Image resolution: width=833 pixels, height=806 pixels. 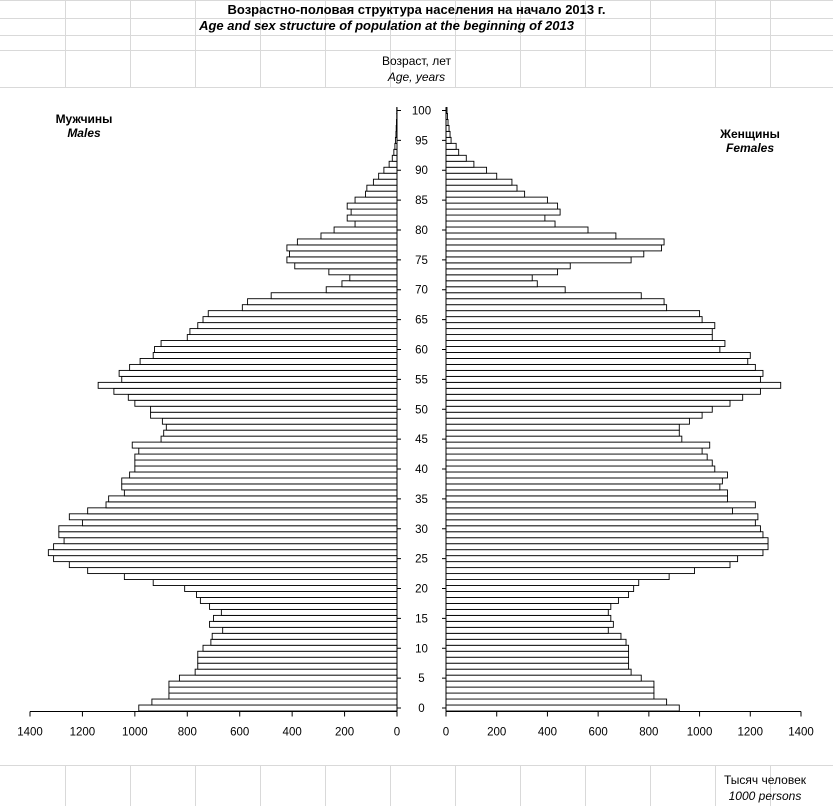 What do you see at coordinates (397, 733) in the screenshot?
I see `male-value-tick-label: 0` at bounding box center [397, 733].